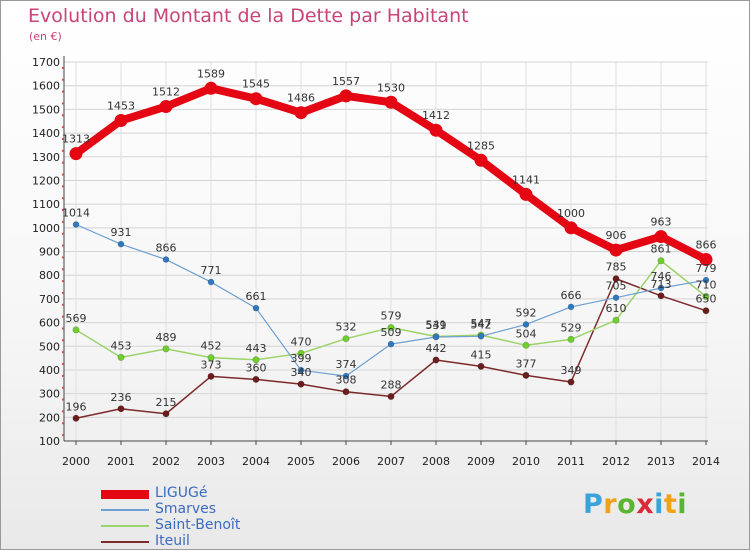 The image size is (750, 551). Describe the element at coordinates (526, 179) in the screenshot. I see `data-label: 1141` at that location.